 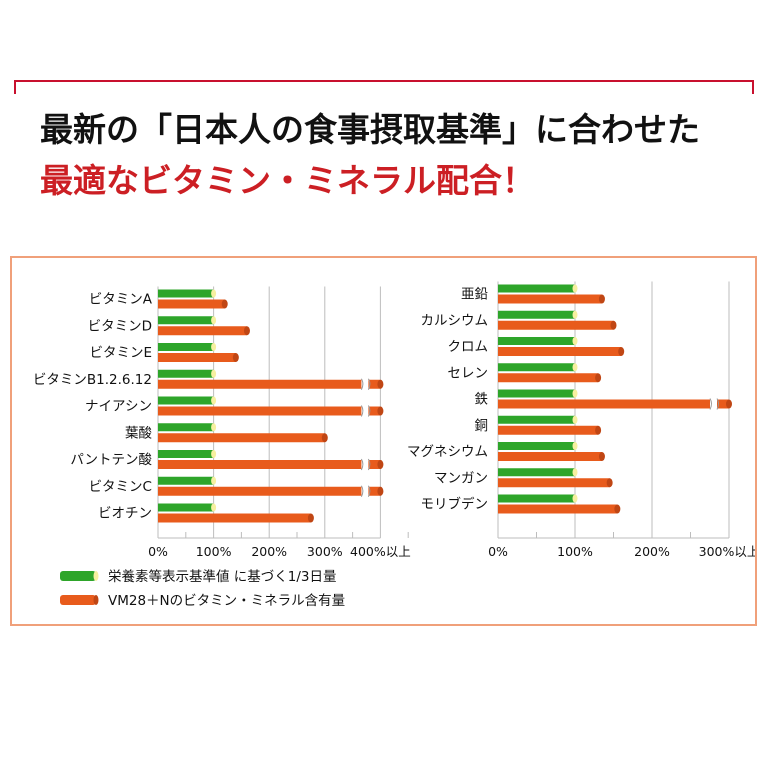 What do you see at coordinates (753, 87) in the screenshot?
I see `header-rule-right-tick` at bounding box center [753, 87].